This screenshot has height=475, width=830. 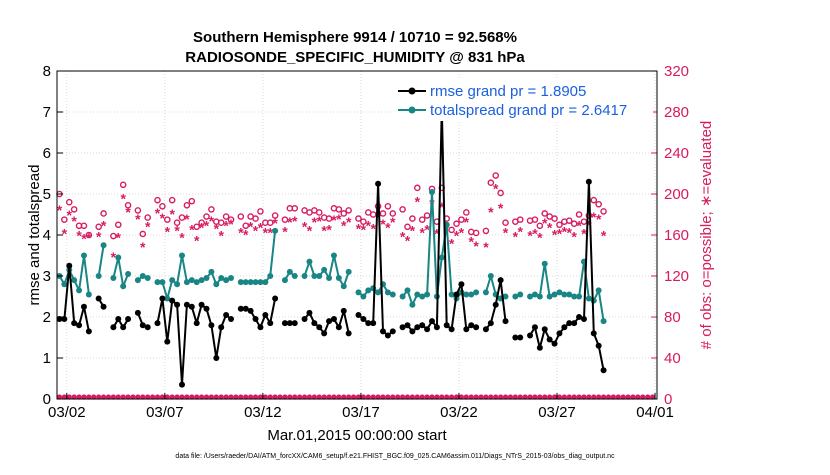 What do you see at coordinates (459, 412) in the screenshot?
I see `x-tick-label: 03/22` at bounding box center [459, 412].